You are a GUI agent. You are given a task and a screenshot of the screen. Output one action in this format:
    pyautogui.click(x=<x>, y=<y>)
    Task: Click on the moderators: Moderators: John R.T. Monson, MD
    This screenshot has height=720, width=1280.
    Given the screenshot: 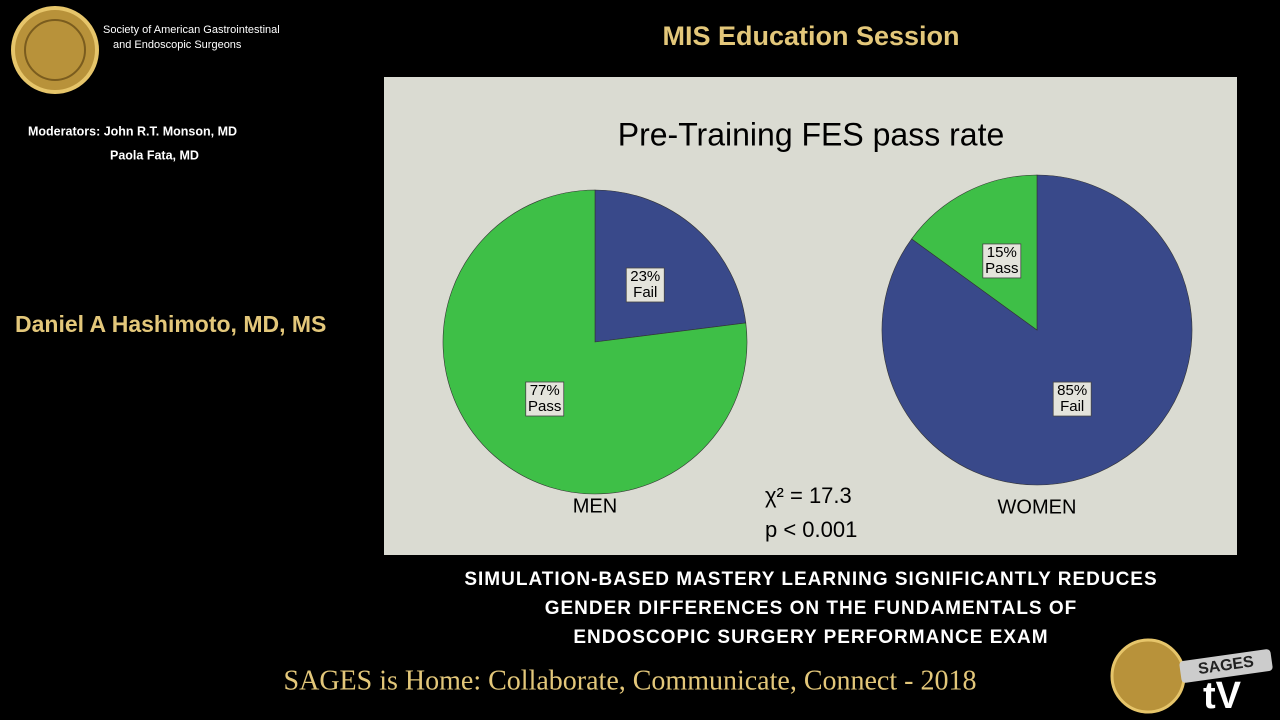 What is the action you would take?
    pyautogui.click(x=132, y=131)
    